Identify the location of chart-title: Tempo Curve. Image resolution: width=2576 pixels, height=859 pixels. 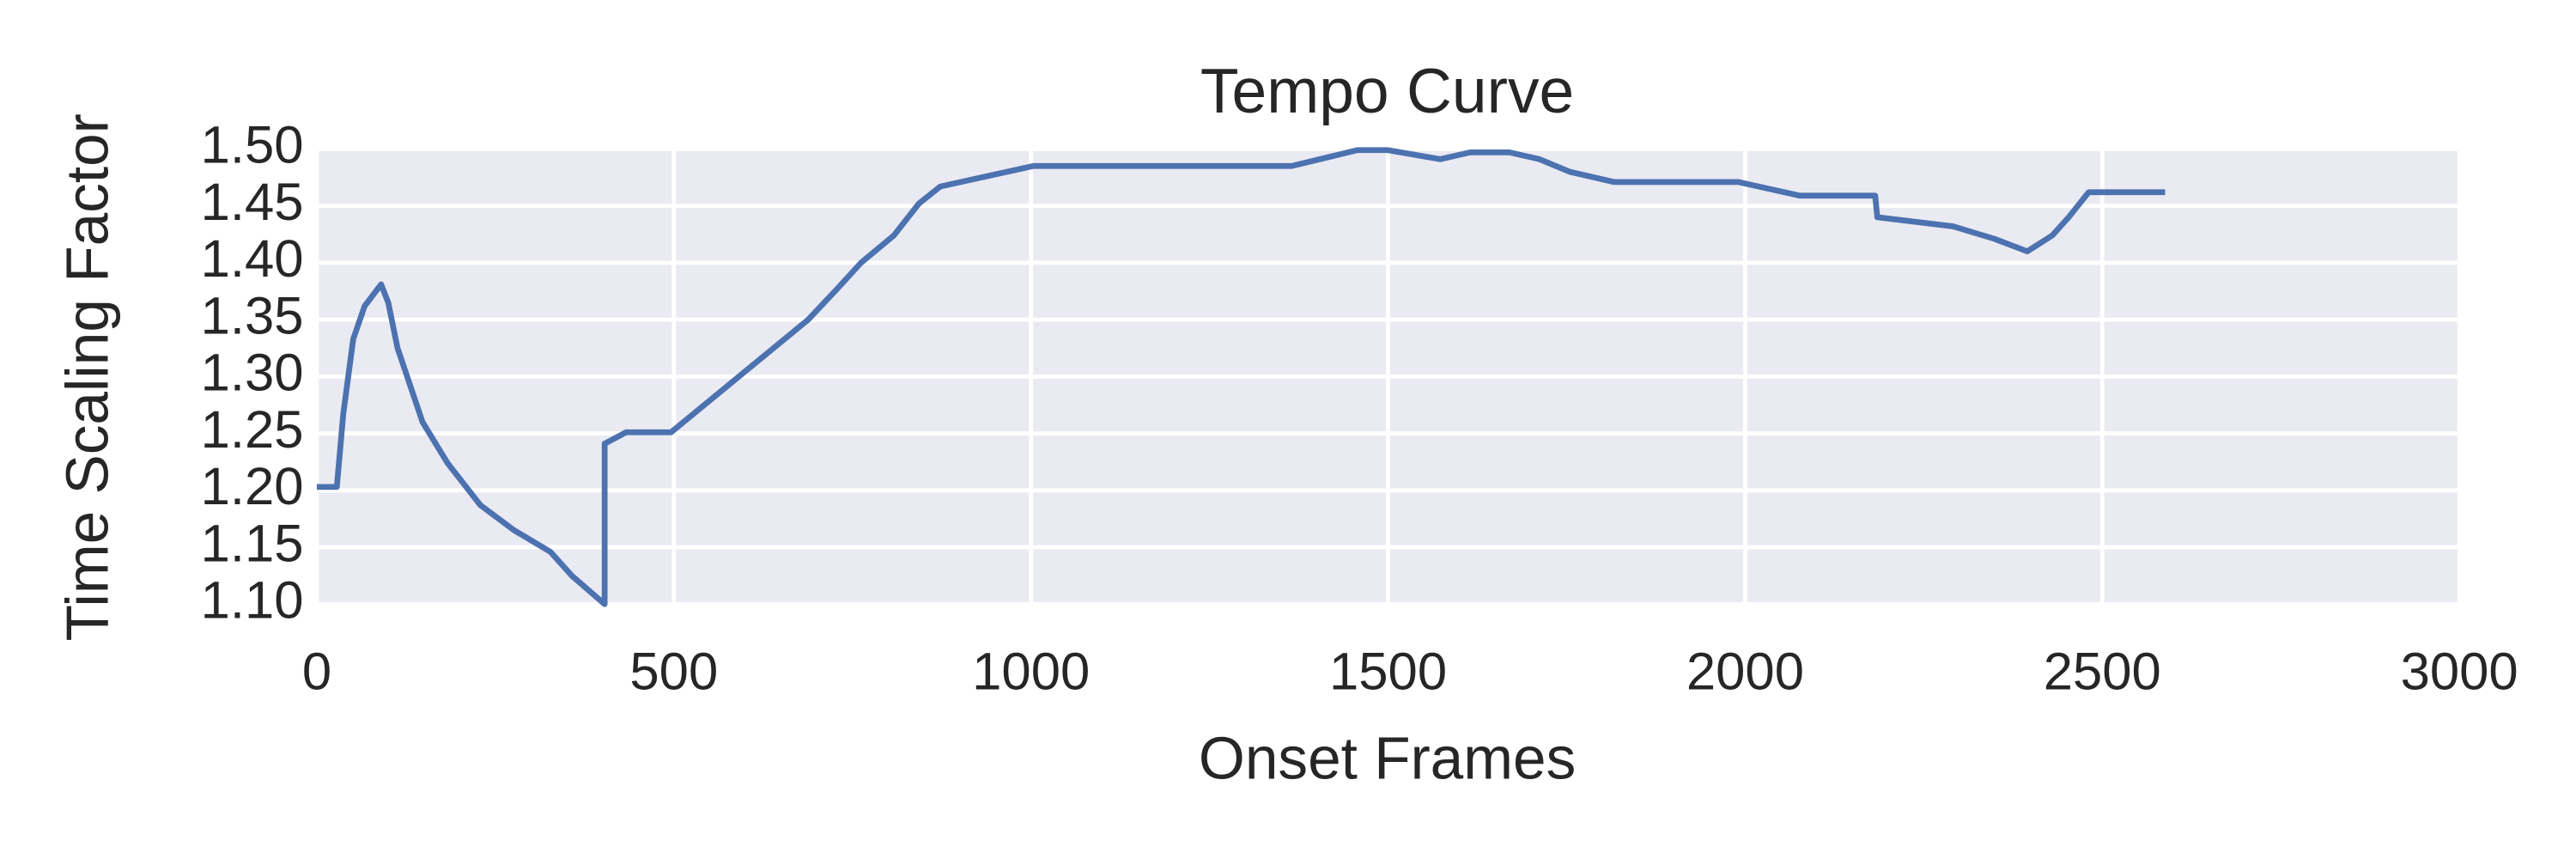
(1387, 91).